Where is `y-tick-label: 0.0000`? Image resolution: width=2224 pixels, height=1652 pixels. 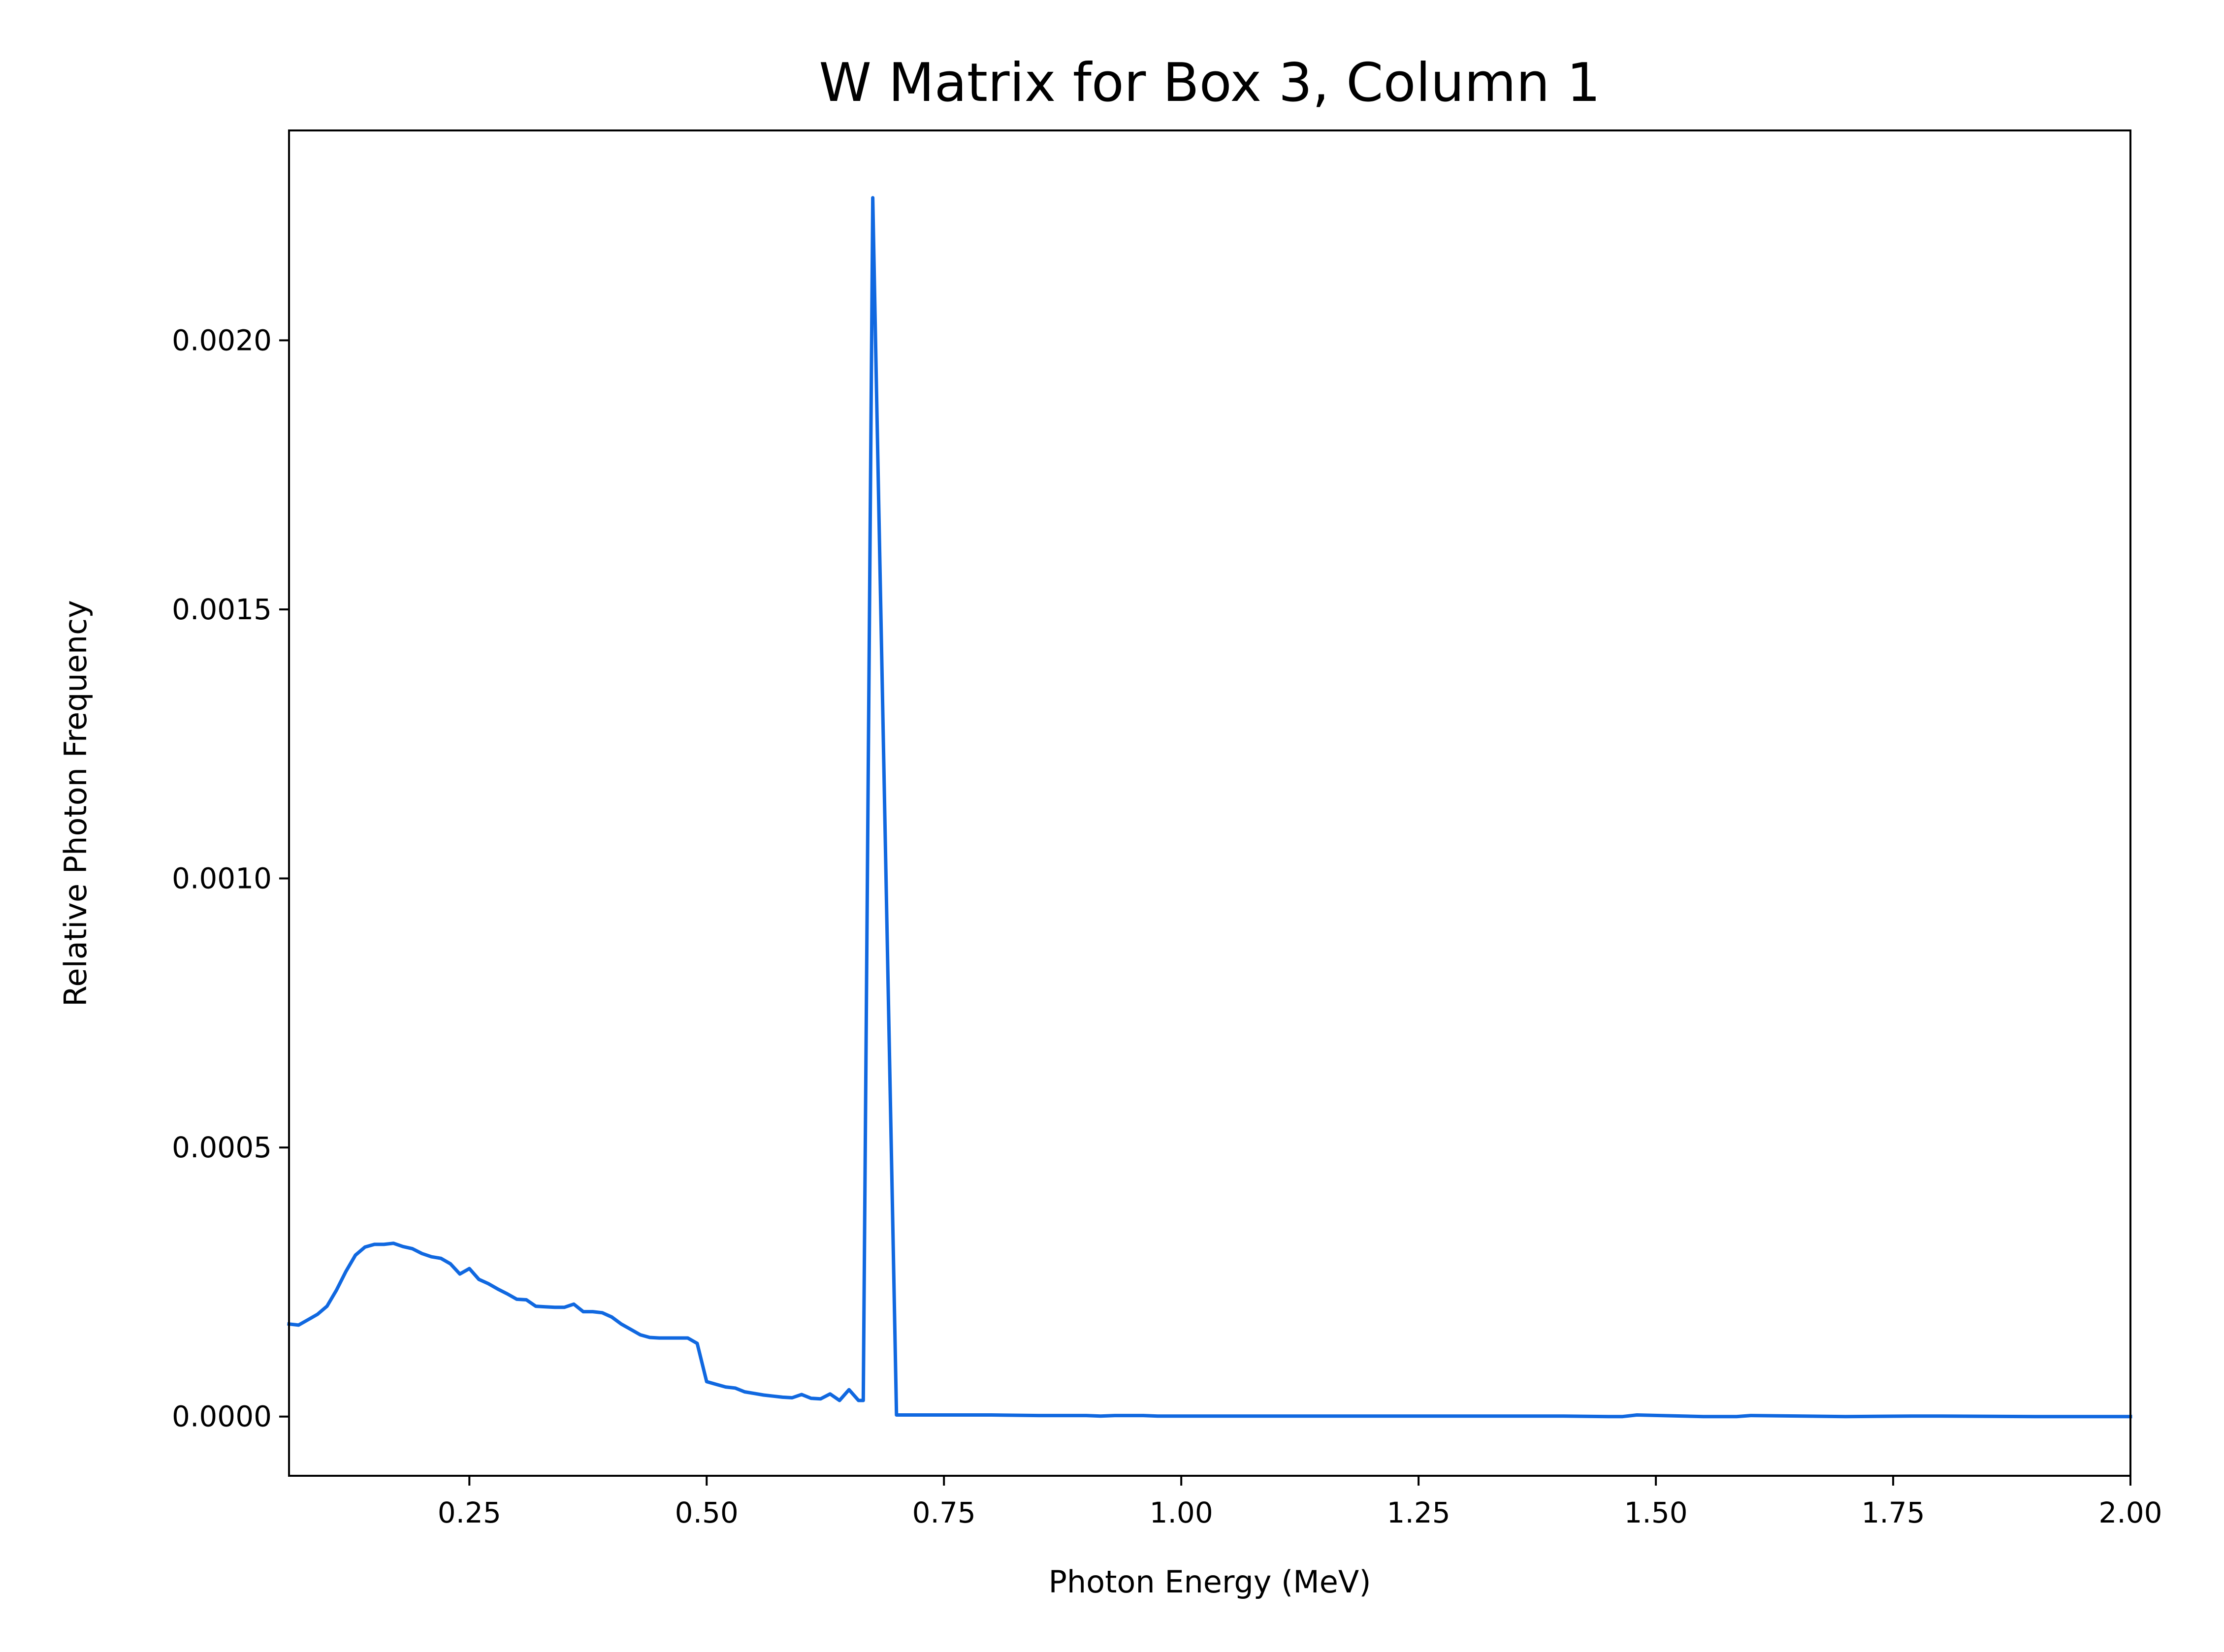 y-tick-label: 0.0000 is located at coordinates (222, 1417).